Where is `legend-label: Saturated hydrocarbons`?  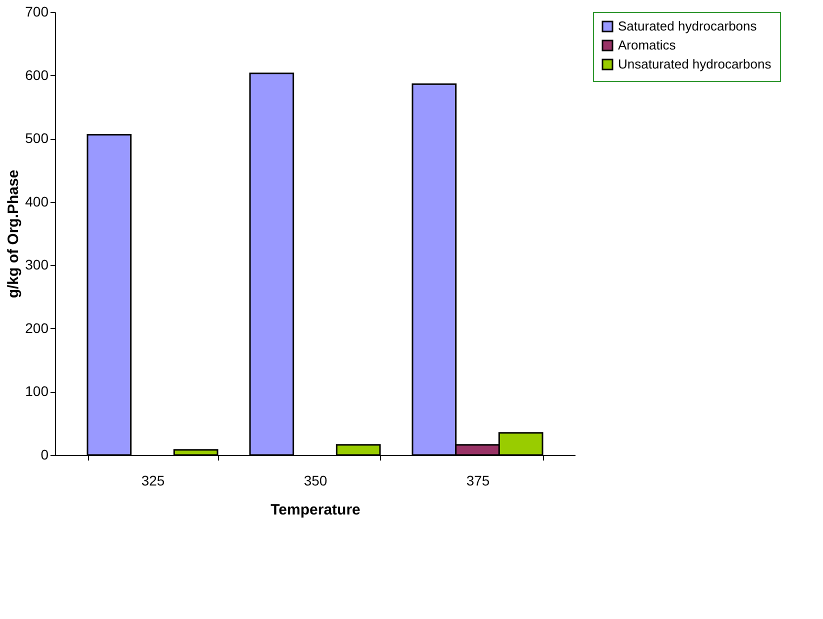 legend-label: Saturated hydrocarbons is located at coordinates (688, 26).